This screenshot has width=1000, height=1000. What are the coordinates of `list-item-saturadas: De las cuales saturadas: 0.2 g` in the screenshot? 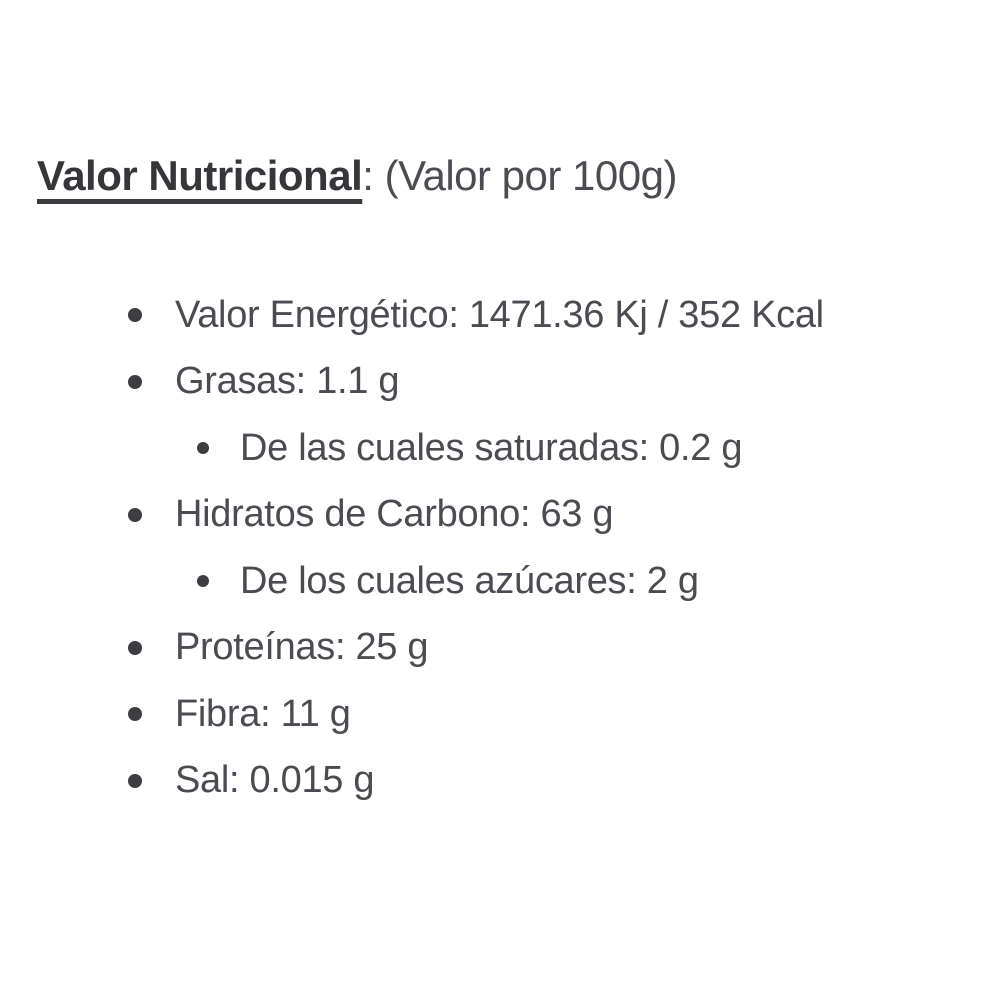 It's located at (500, 448).